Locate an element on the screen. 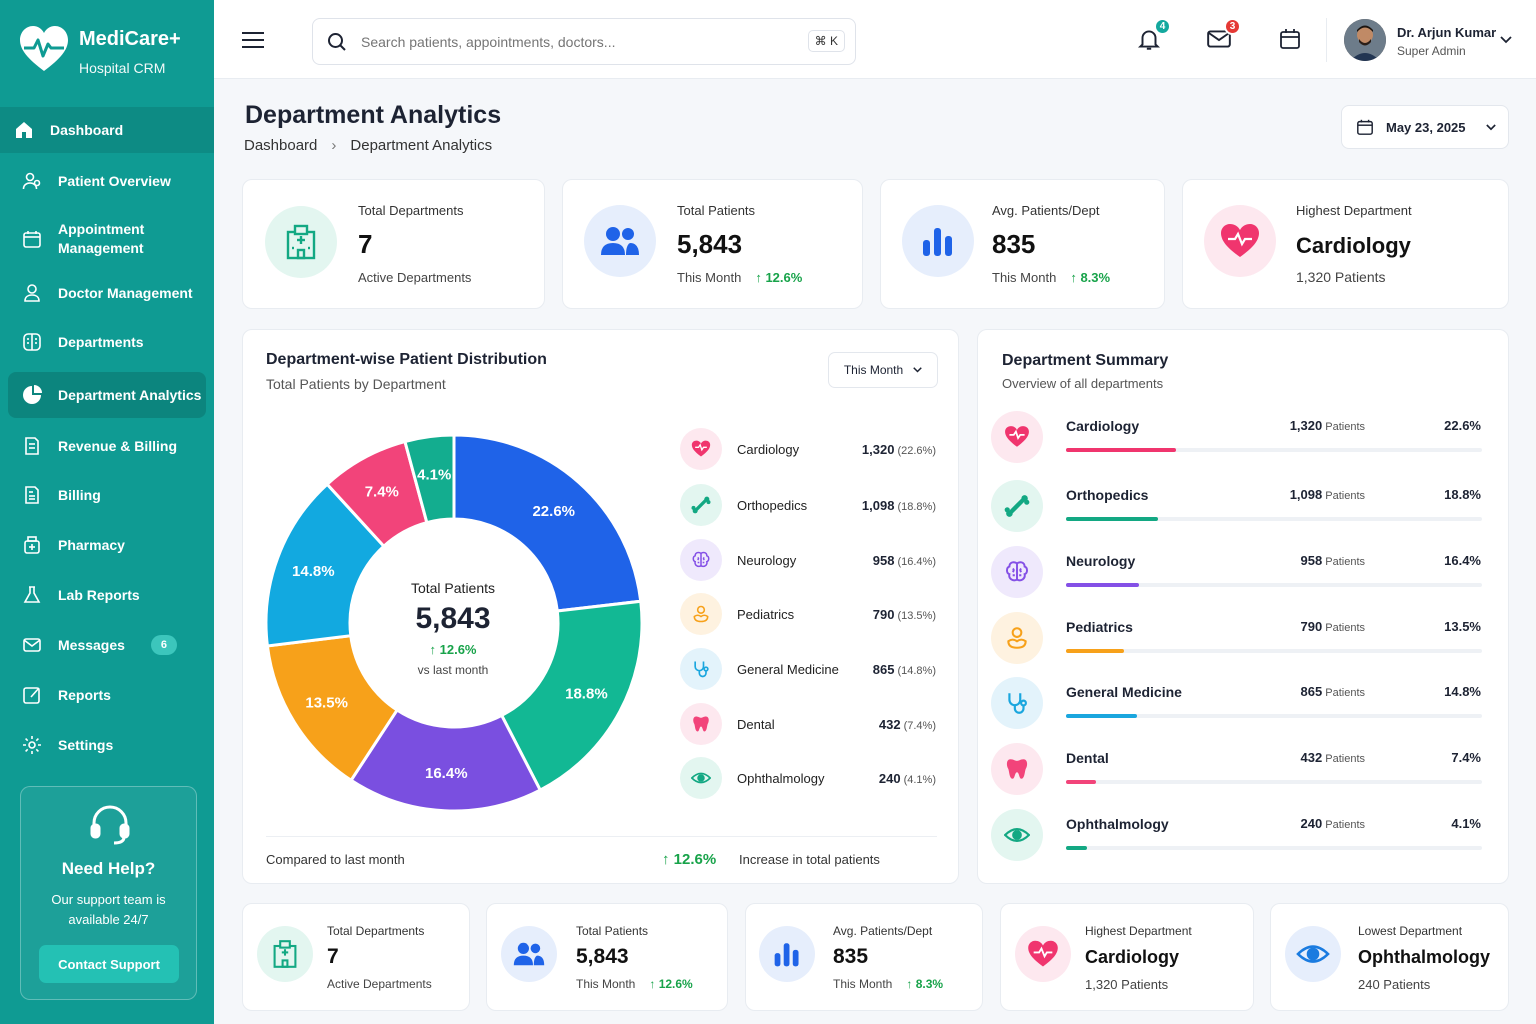 This screenshot has height=1024, width=1536. notifications-button: 4 is located at coordinates (1152, 36).